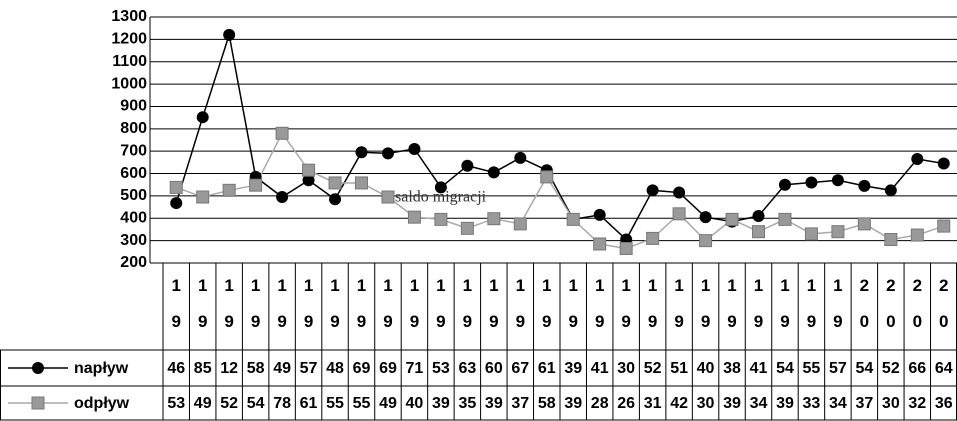  I want to click on data-label: 48, so click(335, 368).